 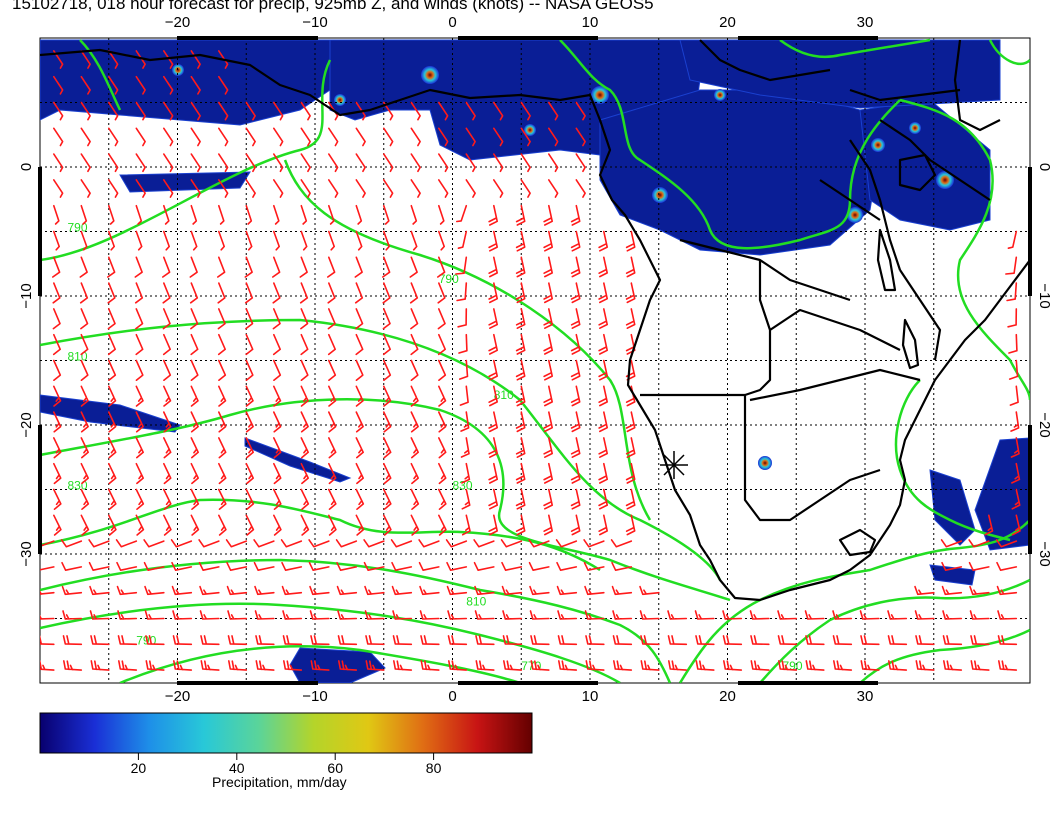 I want to click on lake-tanganyika, so click(x=886, y=260).